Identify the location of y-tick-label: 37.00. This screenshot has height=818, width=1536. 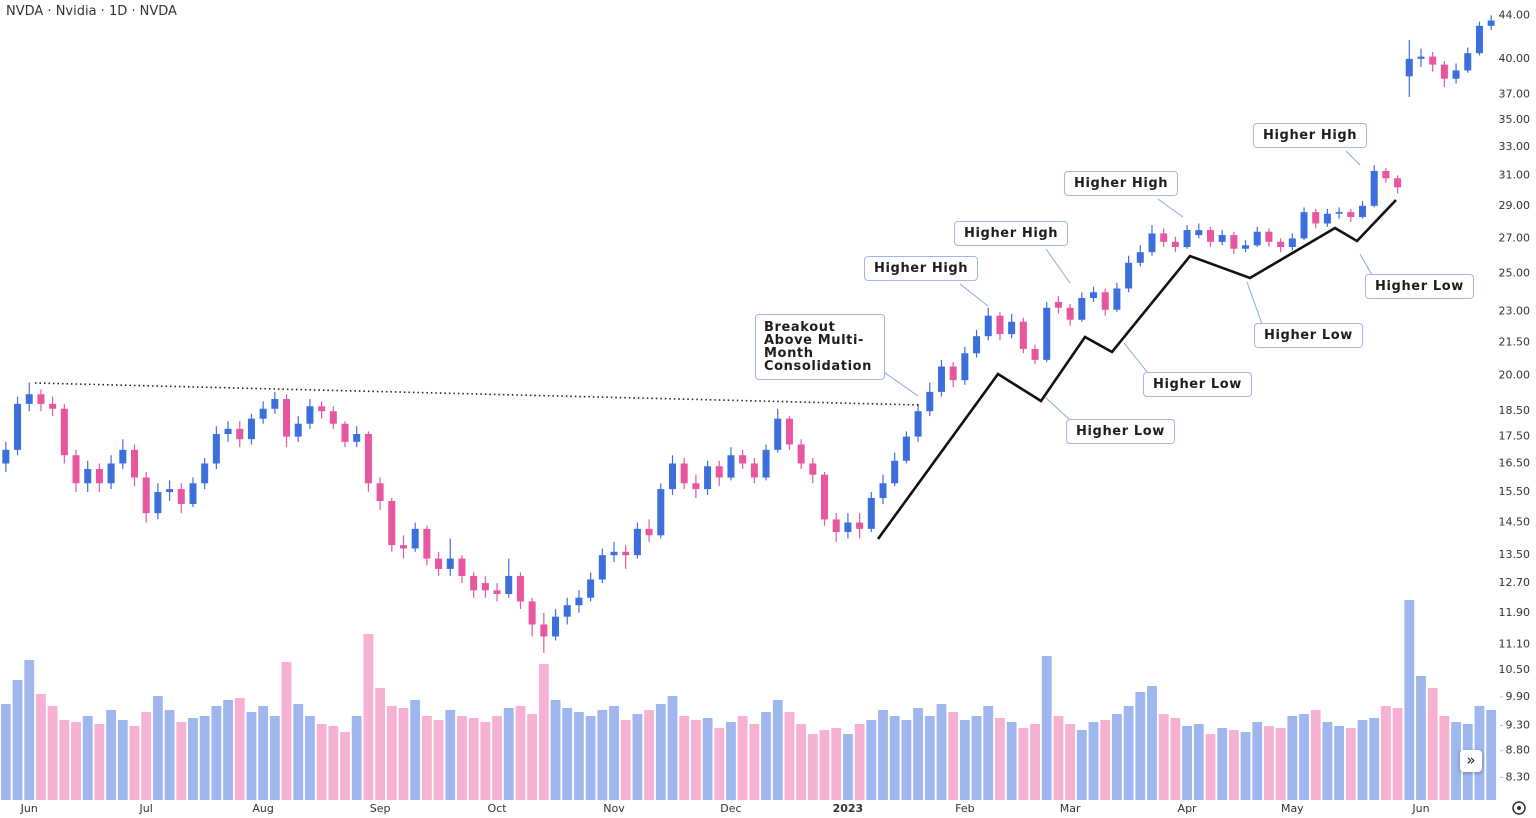
(1515, 93).